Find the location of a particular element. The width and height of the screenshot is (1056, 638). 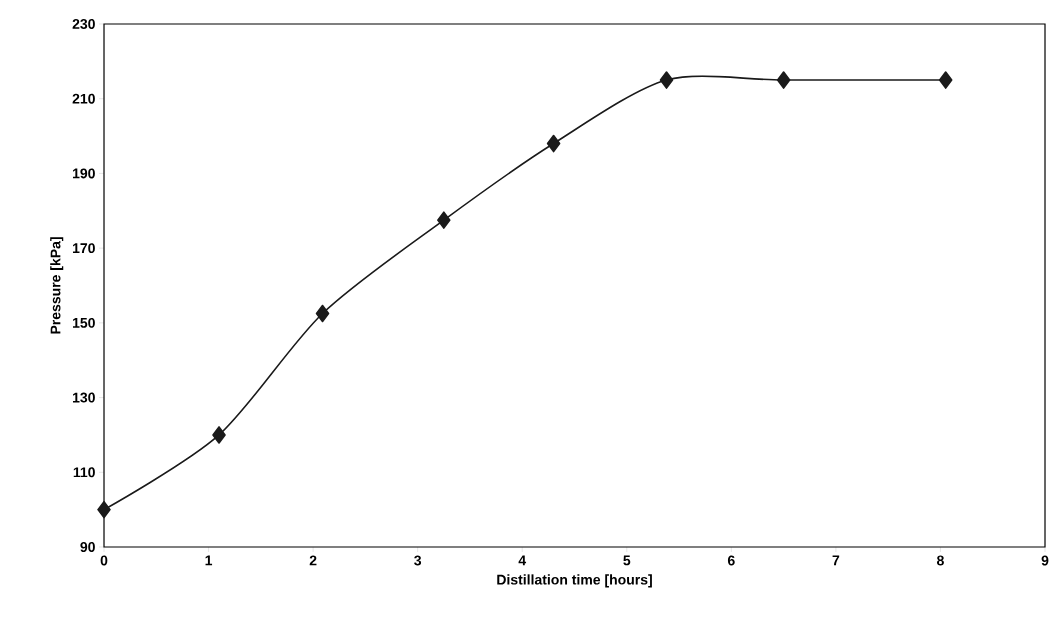

y-tick-label: 190 is located at coordinates (83, 173).